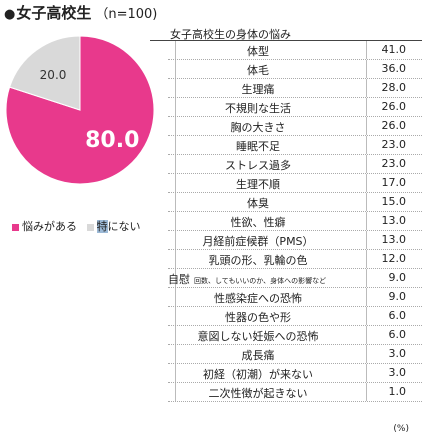 Image resolution: width=425 pixels, height=439 pixels. What do you see at coordinates (258, 355) in the screenshot?
I see `row-label: 成長痛` at bounding box center [258, 355].